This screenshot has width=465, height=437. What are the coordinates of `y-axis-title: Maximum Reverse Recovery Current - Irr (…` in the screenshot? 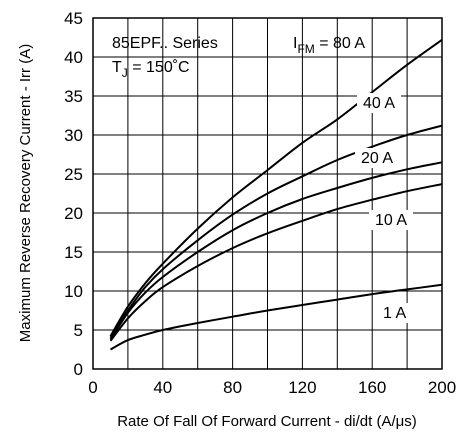 It's located at (25, 193).